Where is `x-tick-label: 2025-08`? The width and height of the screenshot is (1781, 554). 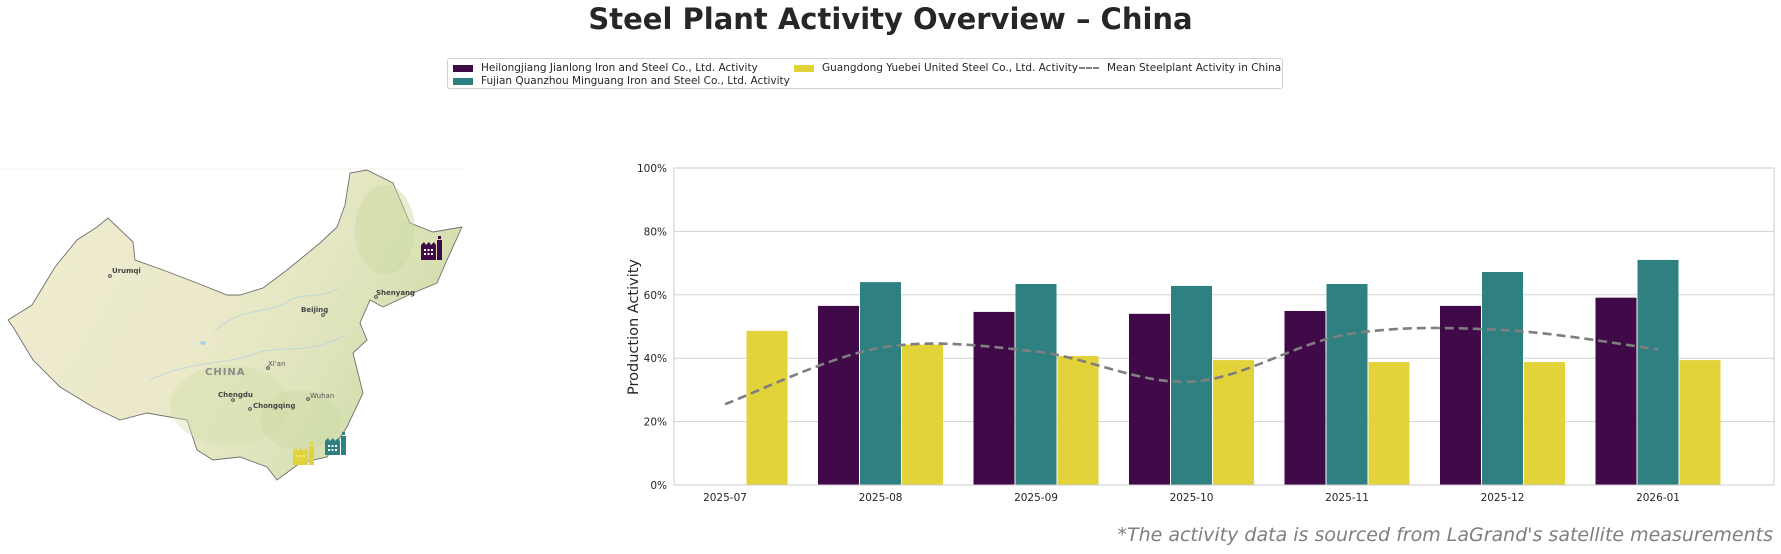 x-tick-label: 2025-08 is located at coordinates (881, 498).